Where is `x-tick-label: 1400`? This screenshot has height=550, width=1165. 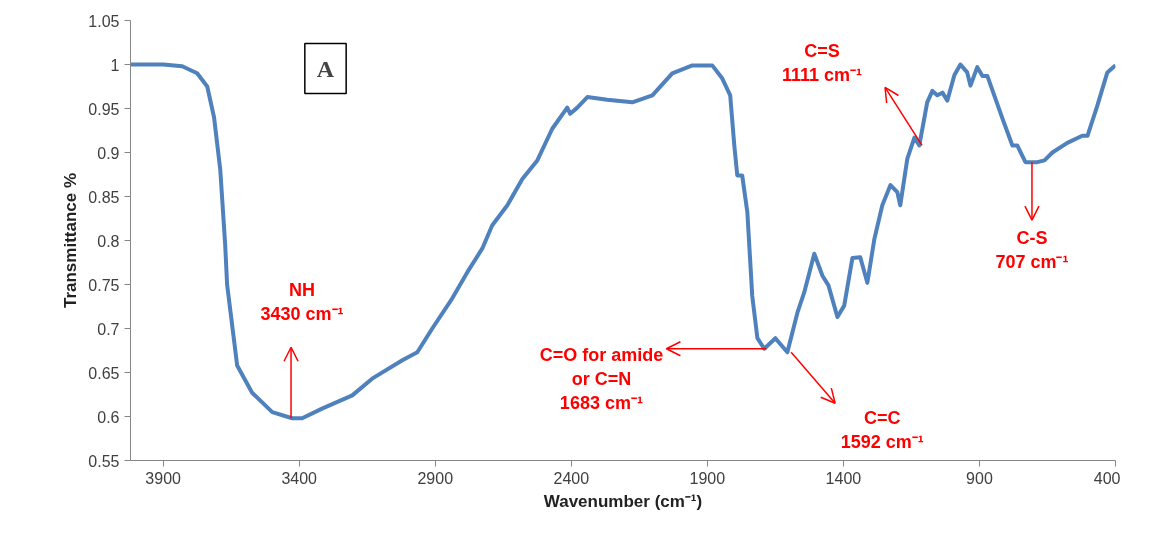
x-tick-label: 1400 is located at coordinates (843, 478).